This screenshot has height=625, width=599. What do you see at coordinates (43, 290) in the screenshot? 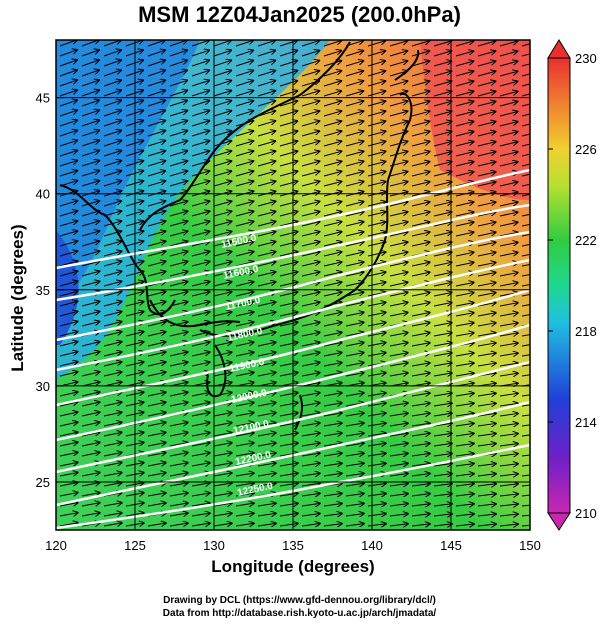
I see `y-tick-label: 35` at bounding box center [43, 290].